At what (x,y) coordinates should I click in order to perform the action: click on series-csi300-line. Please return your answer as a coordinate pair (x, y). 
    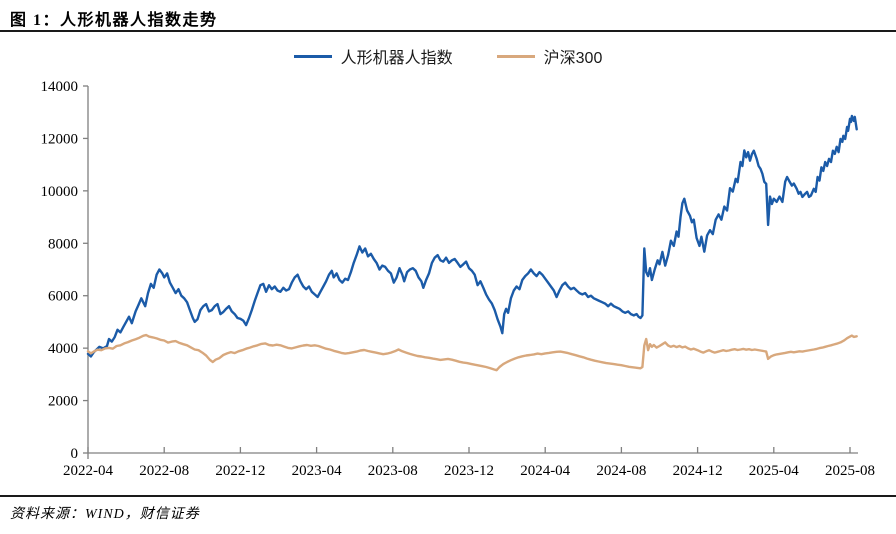
    Looking at the image, I should click on (472, 352).